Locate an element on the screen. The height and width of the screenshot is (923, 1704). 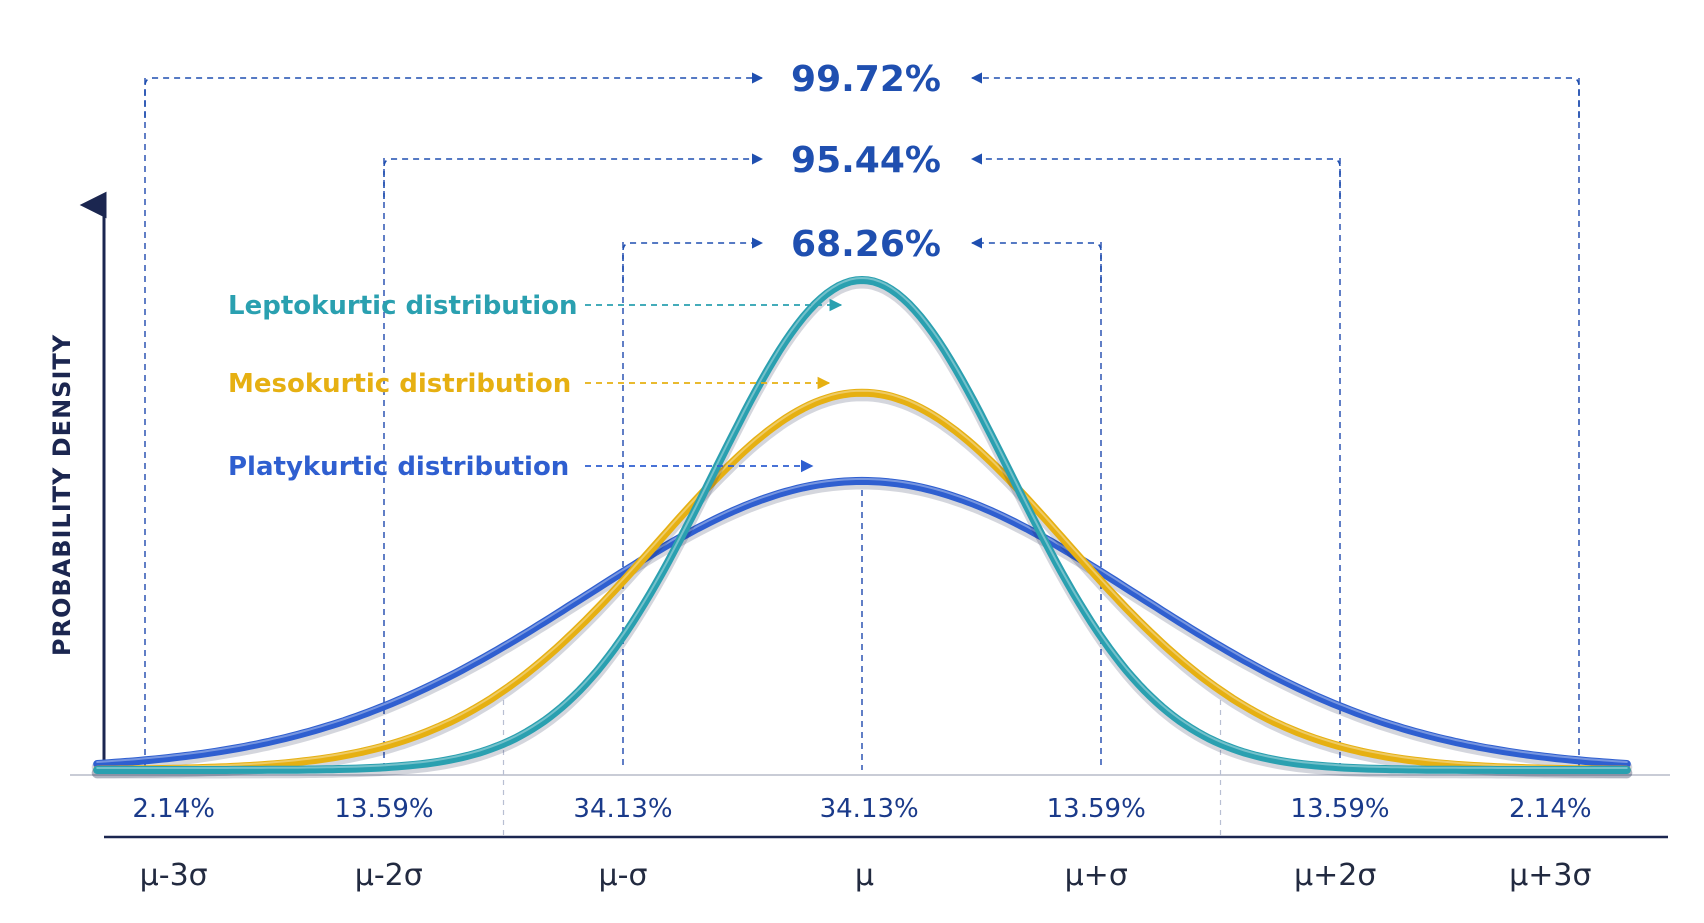
x-tick-label: μ-σ is located at coordinates (623, 875).